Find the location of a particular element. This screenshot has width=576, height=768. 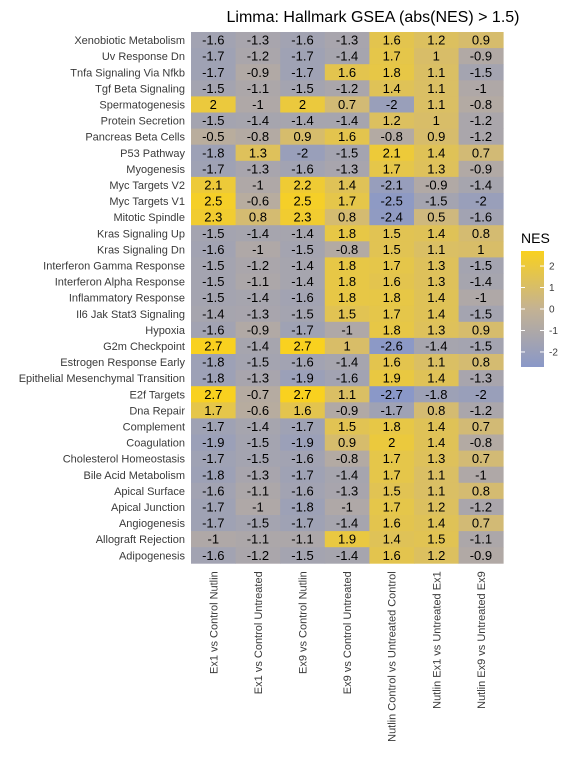

column-label: Nutlin Ex9 vs Untreated Ex9 is located at coordinates (482, 640).